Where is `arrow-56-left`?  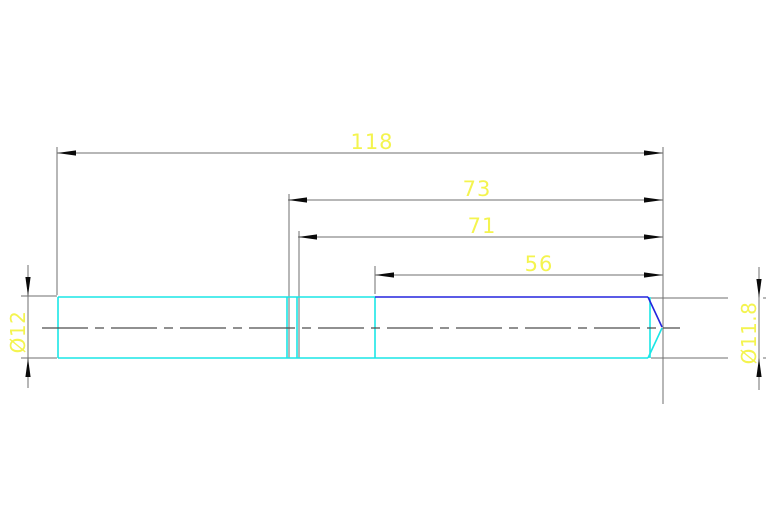 arrow-56-left is located at coordinates (384, 275).